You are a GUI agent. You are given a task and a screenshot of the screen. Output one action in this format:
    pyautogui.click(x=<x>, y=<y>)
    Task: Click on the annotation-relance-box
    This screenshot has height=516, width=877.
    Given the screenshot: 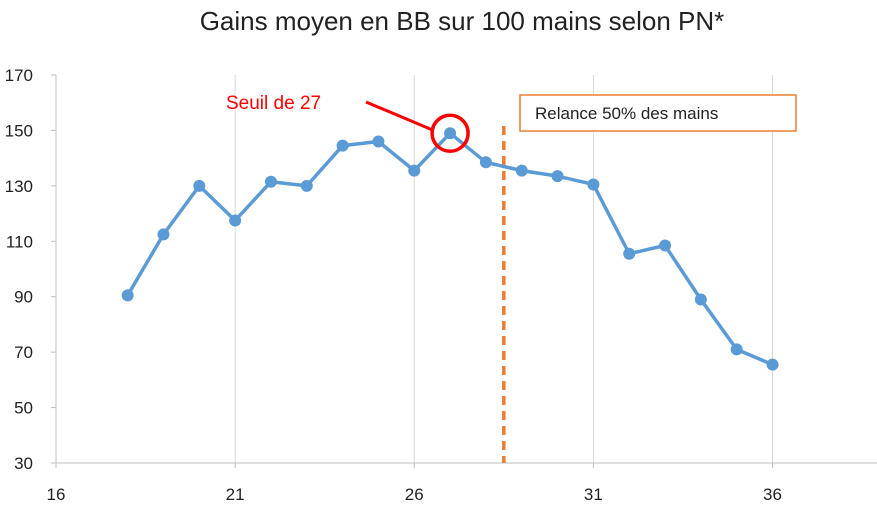 What is the action you would take?
    pyautogui.click(x=658, y=113)
    